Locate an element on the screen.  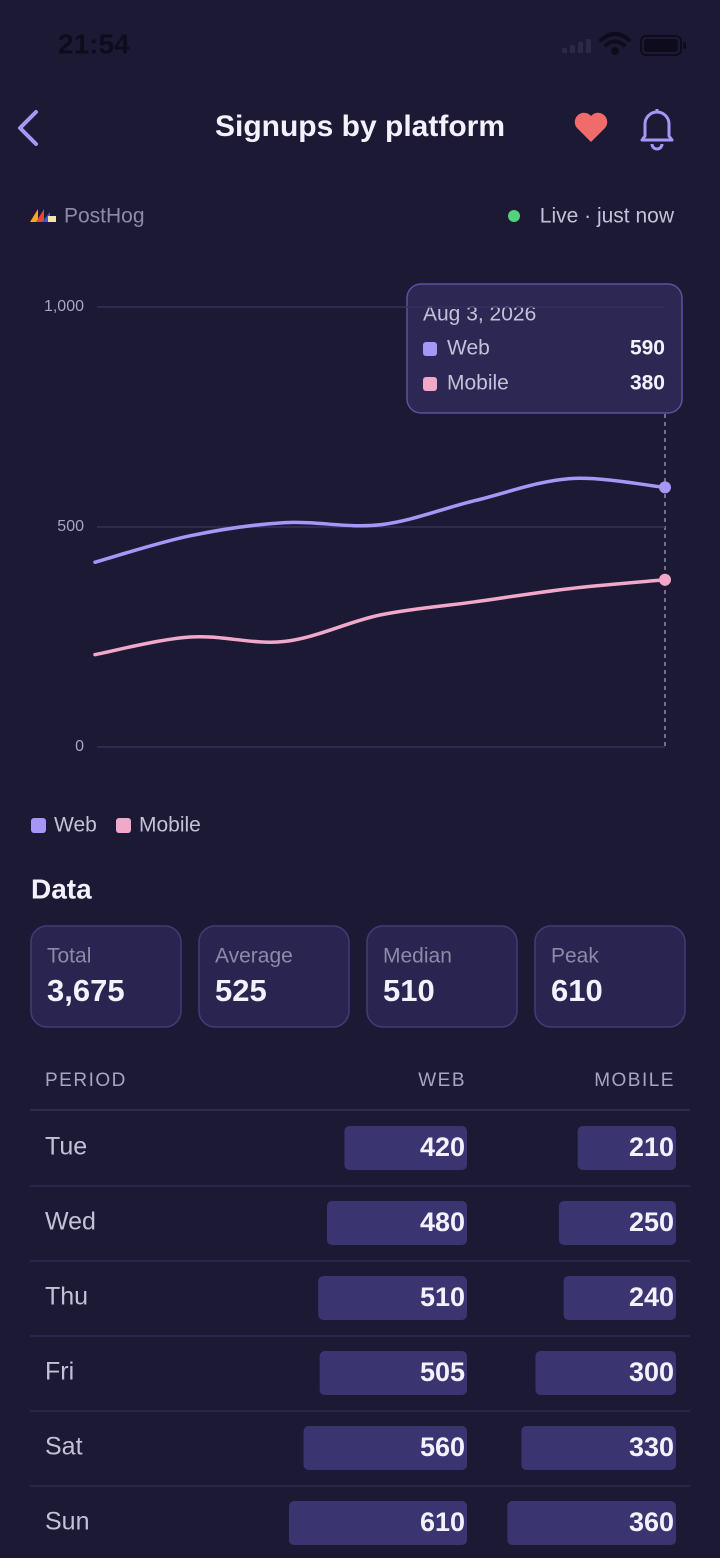
period-label: Wed is located at coordinates (70, 1222).